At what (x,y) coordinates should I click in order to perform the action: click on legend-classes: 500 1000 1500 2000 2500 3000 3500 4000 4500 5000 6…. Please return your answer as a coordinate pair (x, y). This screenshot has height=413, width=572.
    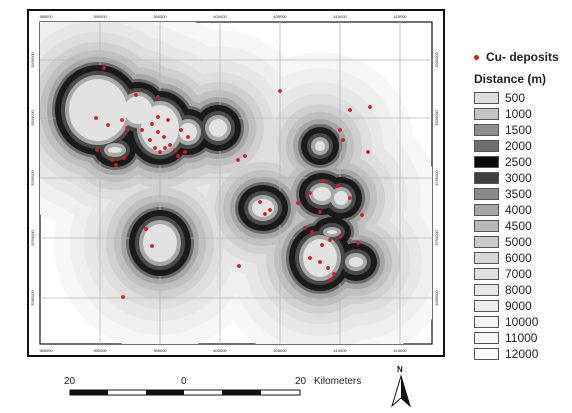
    Looking at the image, I should click on (520, 226).